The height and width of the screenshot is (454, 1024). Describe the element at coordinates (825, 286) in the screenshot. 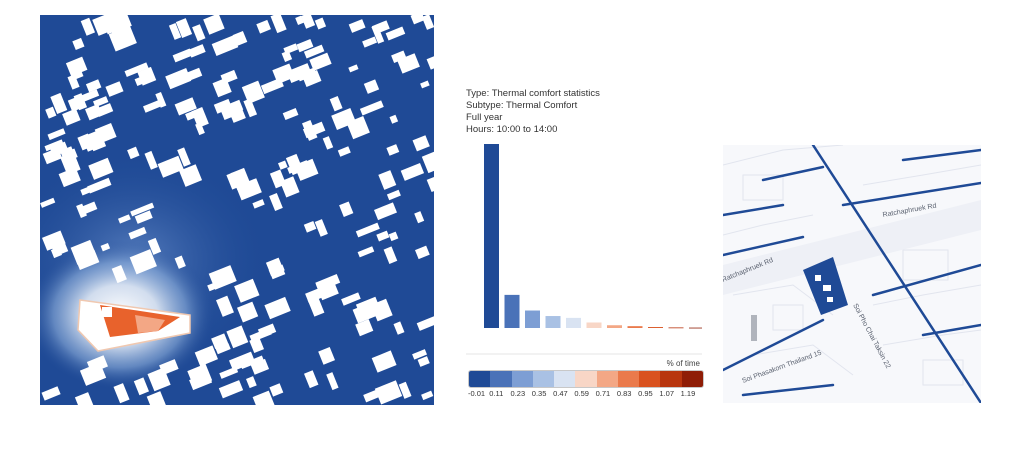

I see `highlighted-block` at that location.